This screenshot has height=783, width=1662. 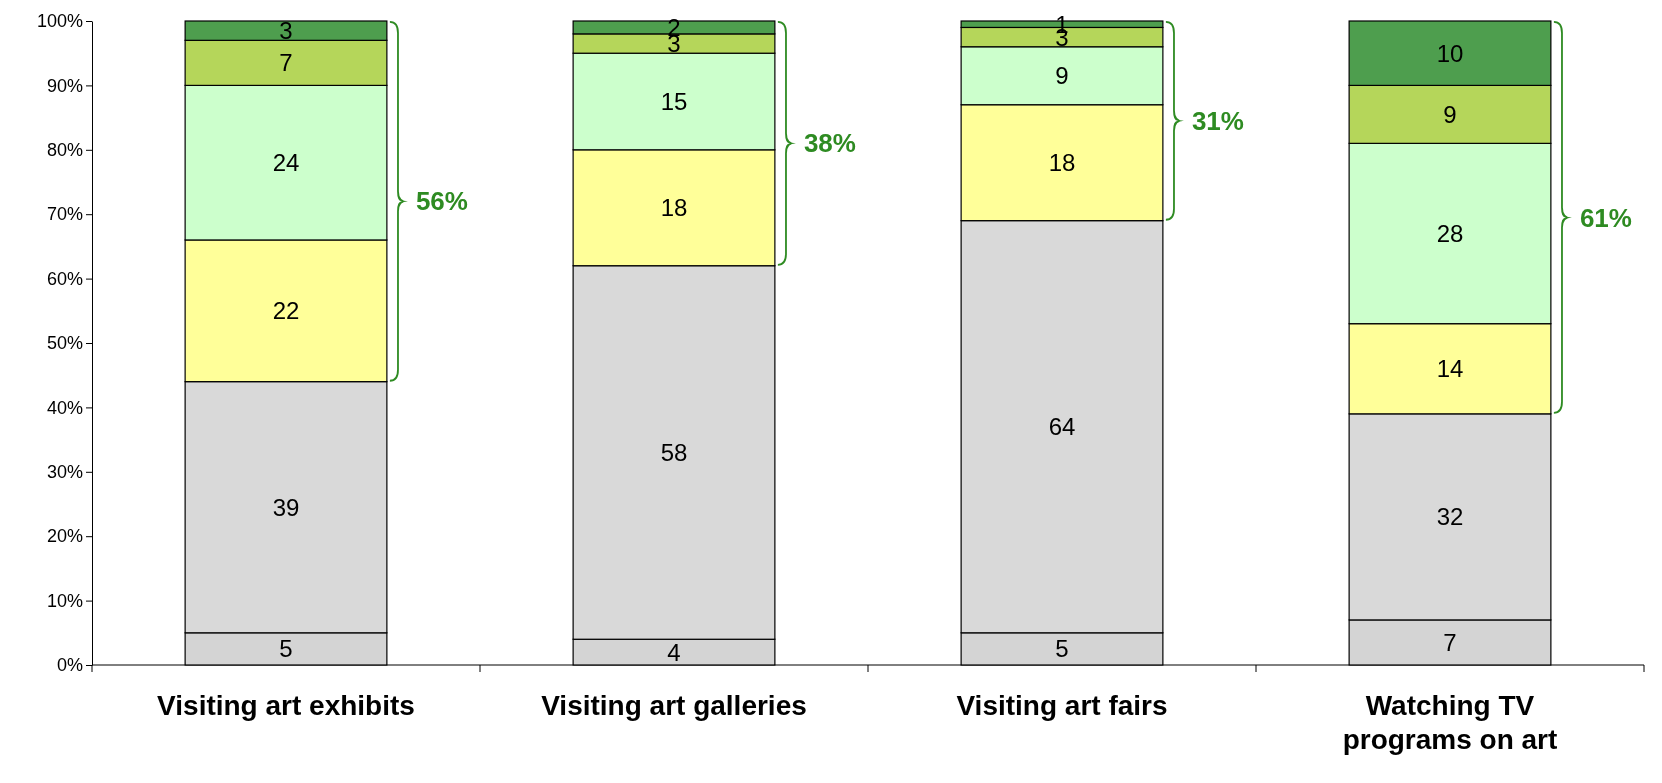 What do you see at coordinates (1450, 722) in the screenshot?
I see `x-tick-label: Watching TV programs on art` at bounding box center [1450, 722].